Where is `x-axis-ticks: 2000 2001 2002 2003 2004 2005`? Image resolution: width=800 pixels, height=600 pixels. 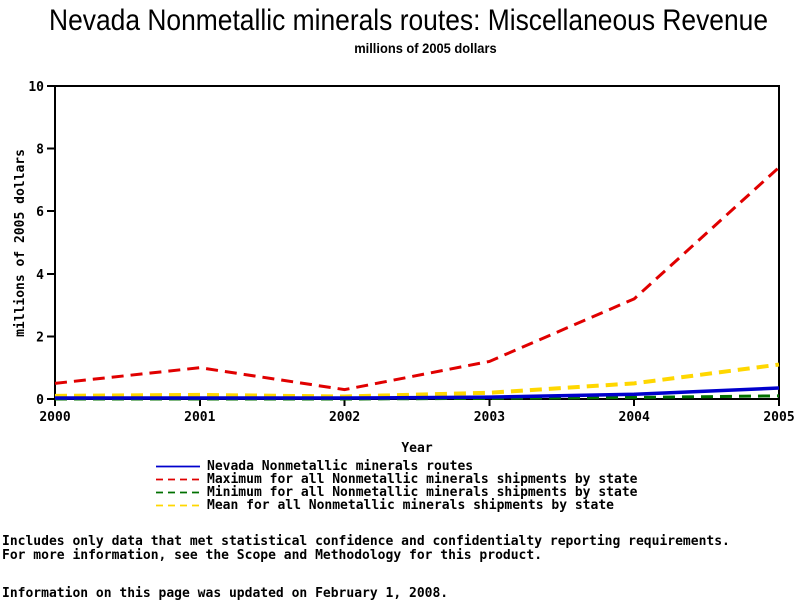 x-axis-ticks: 2000 2001 2002 2003 2004 2005 is located at coordinates (417, 412).